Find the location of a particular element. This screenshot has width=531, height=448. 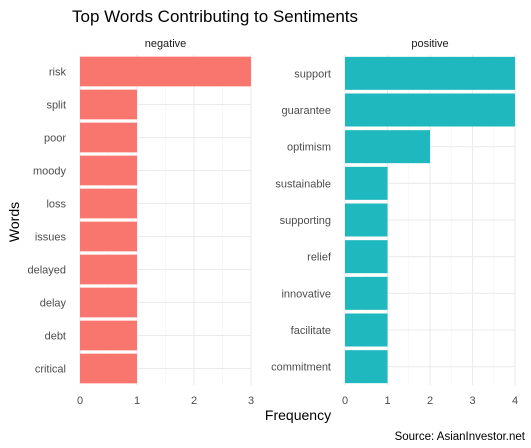

bar-negative-moody is located at coordinates (108, 170).